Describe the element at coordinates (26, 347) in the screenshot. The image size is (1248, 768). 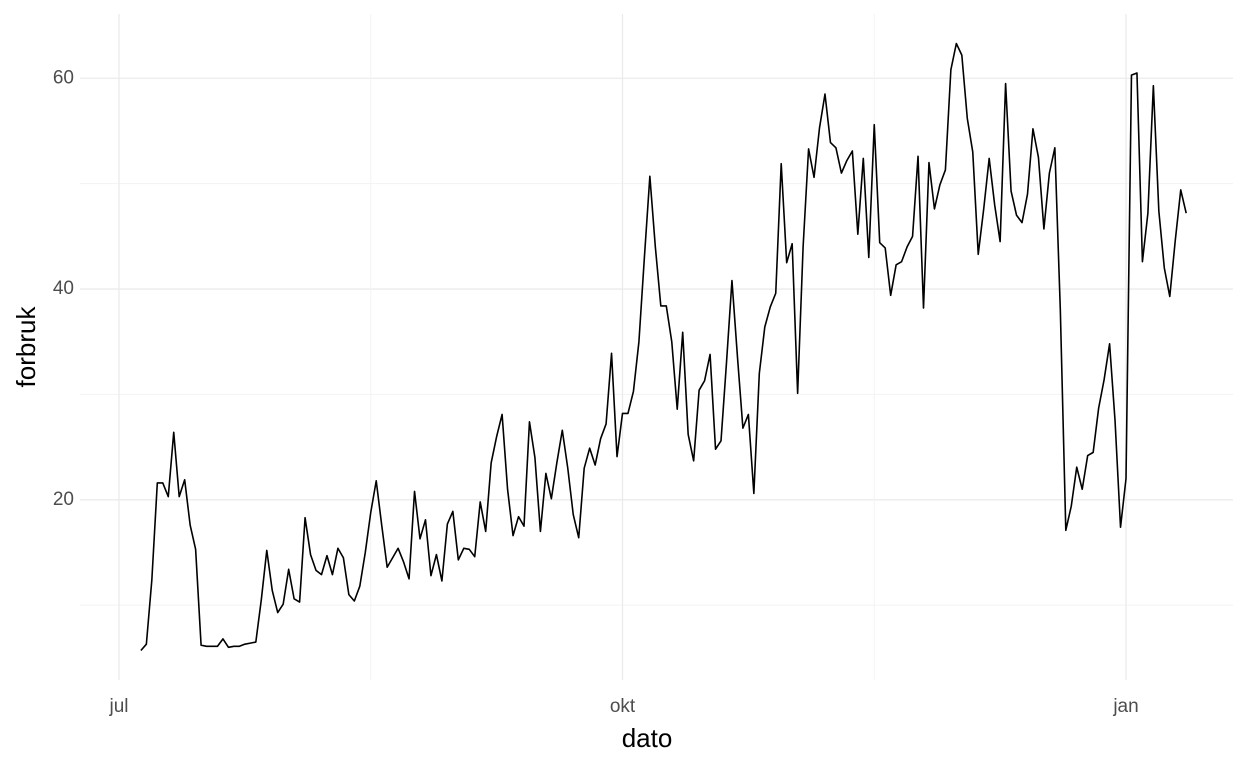
I see `y-axis-title: forbruk` at that location.